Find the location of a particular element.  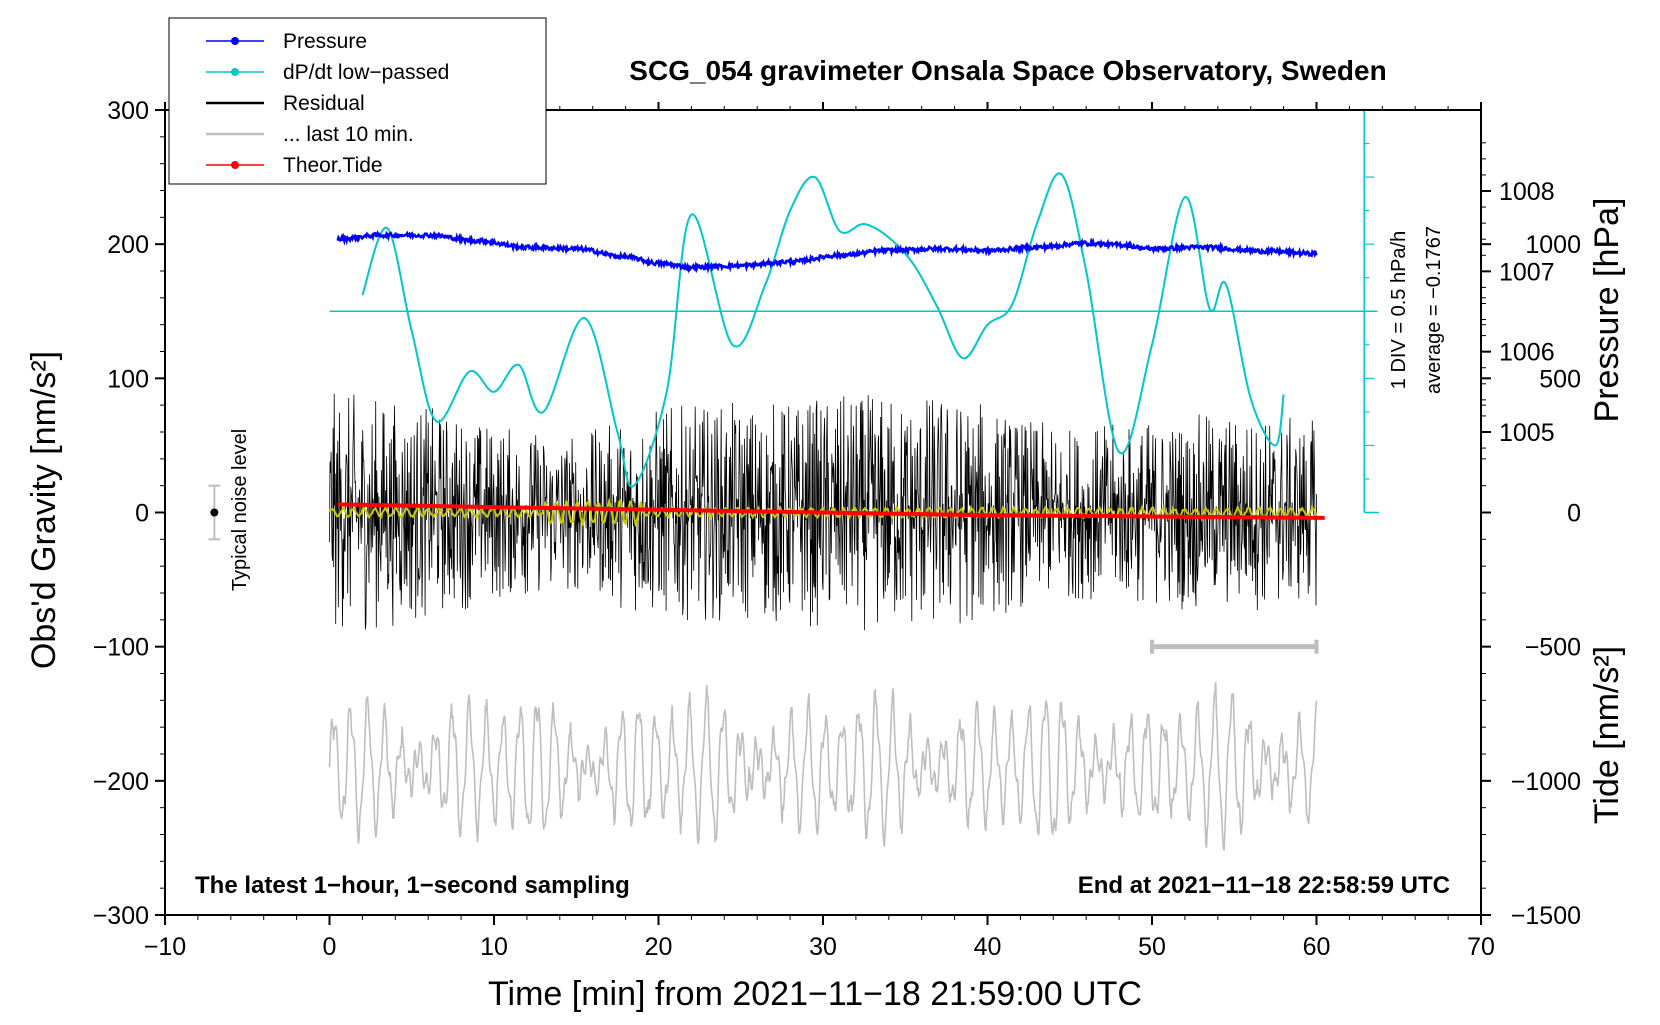

y-axis-title-tide: Tide [nm/s²] is located at coordinates (1607, 735).